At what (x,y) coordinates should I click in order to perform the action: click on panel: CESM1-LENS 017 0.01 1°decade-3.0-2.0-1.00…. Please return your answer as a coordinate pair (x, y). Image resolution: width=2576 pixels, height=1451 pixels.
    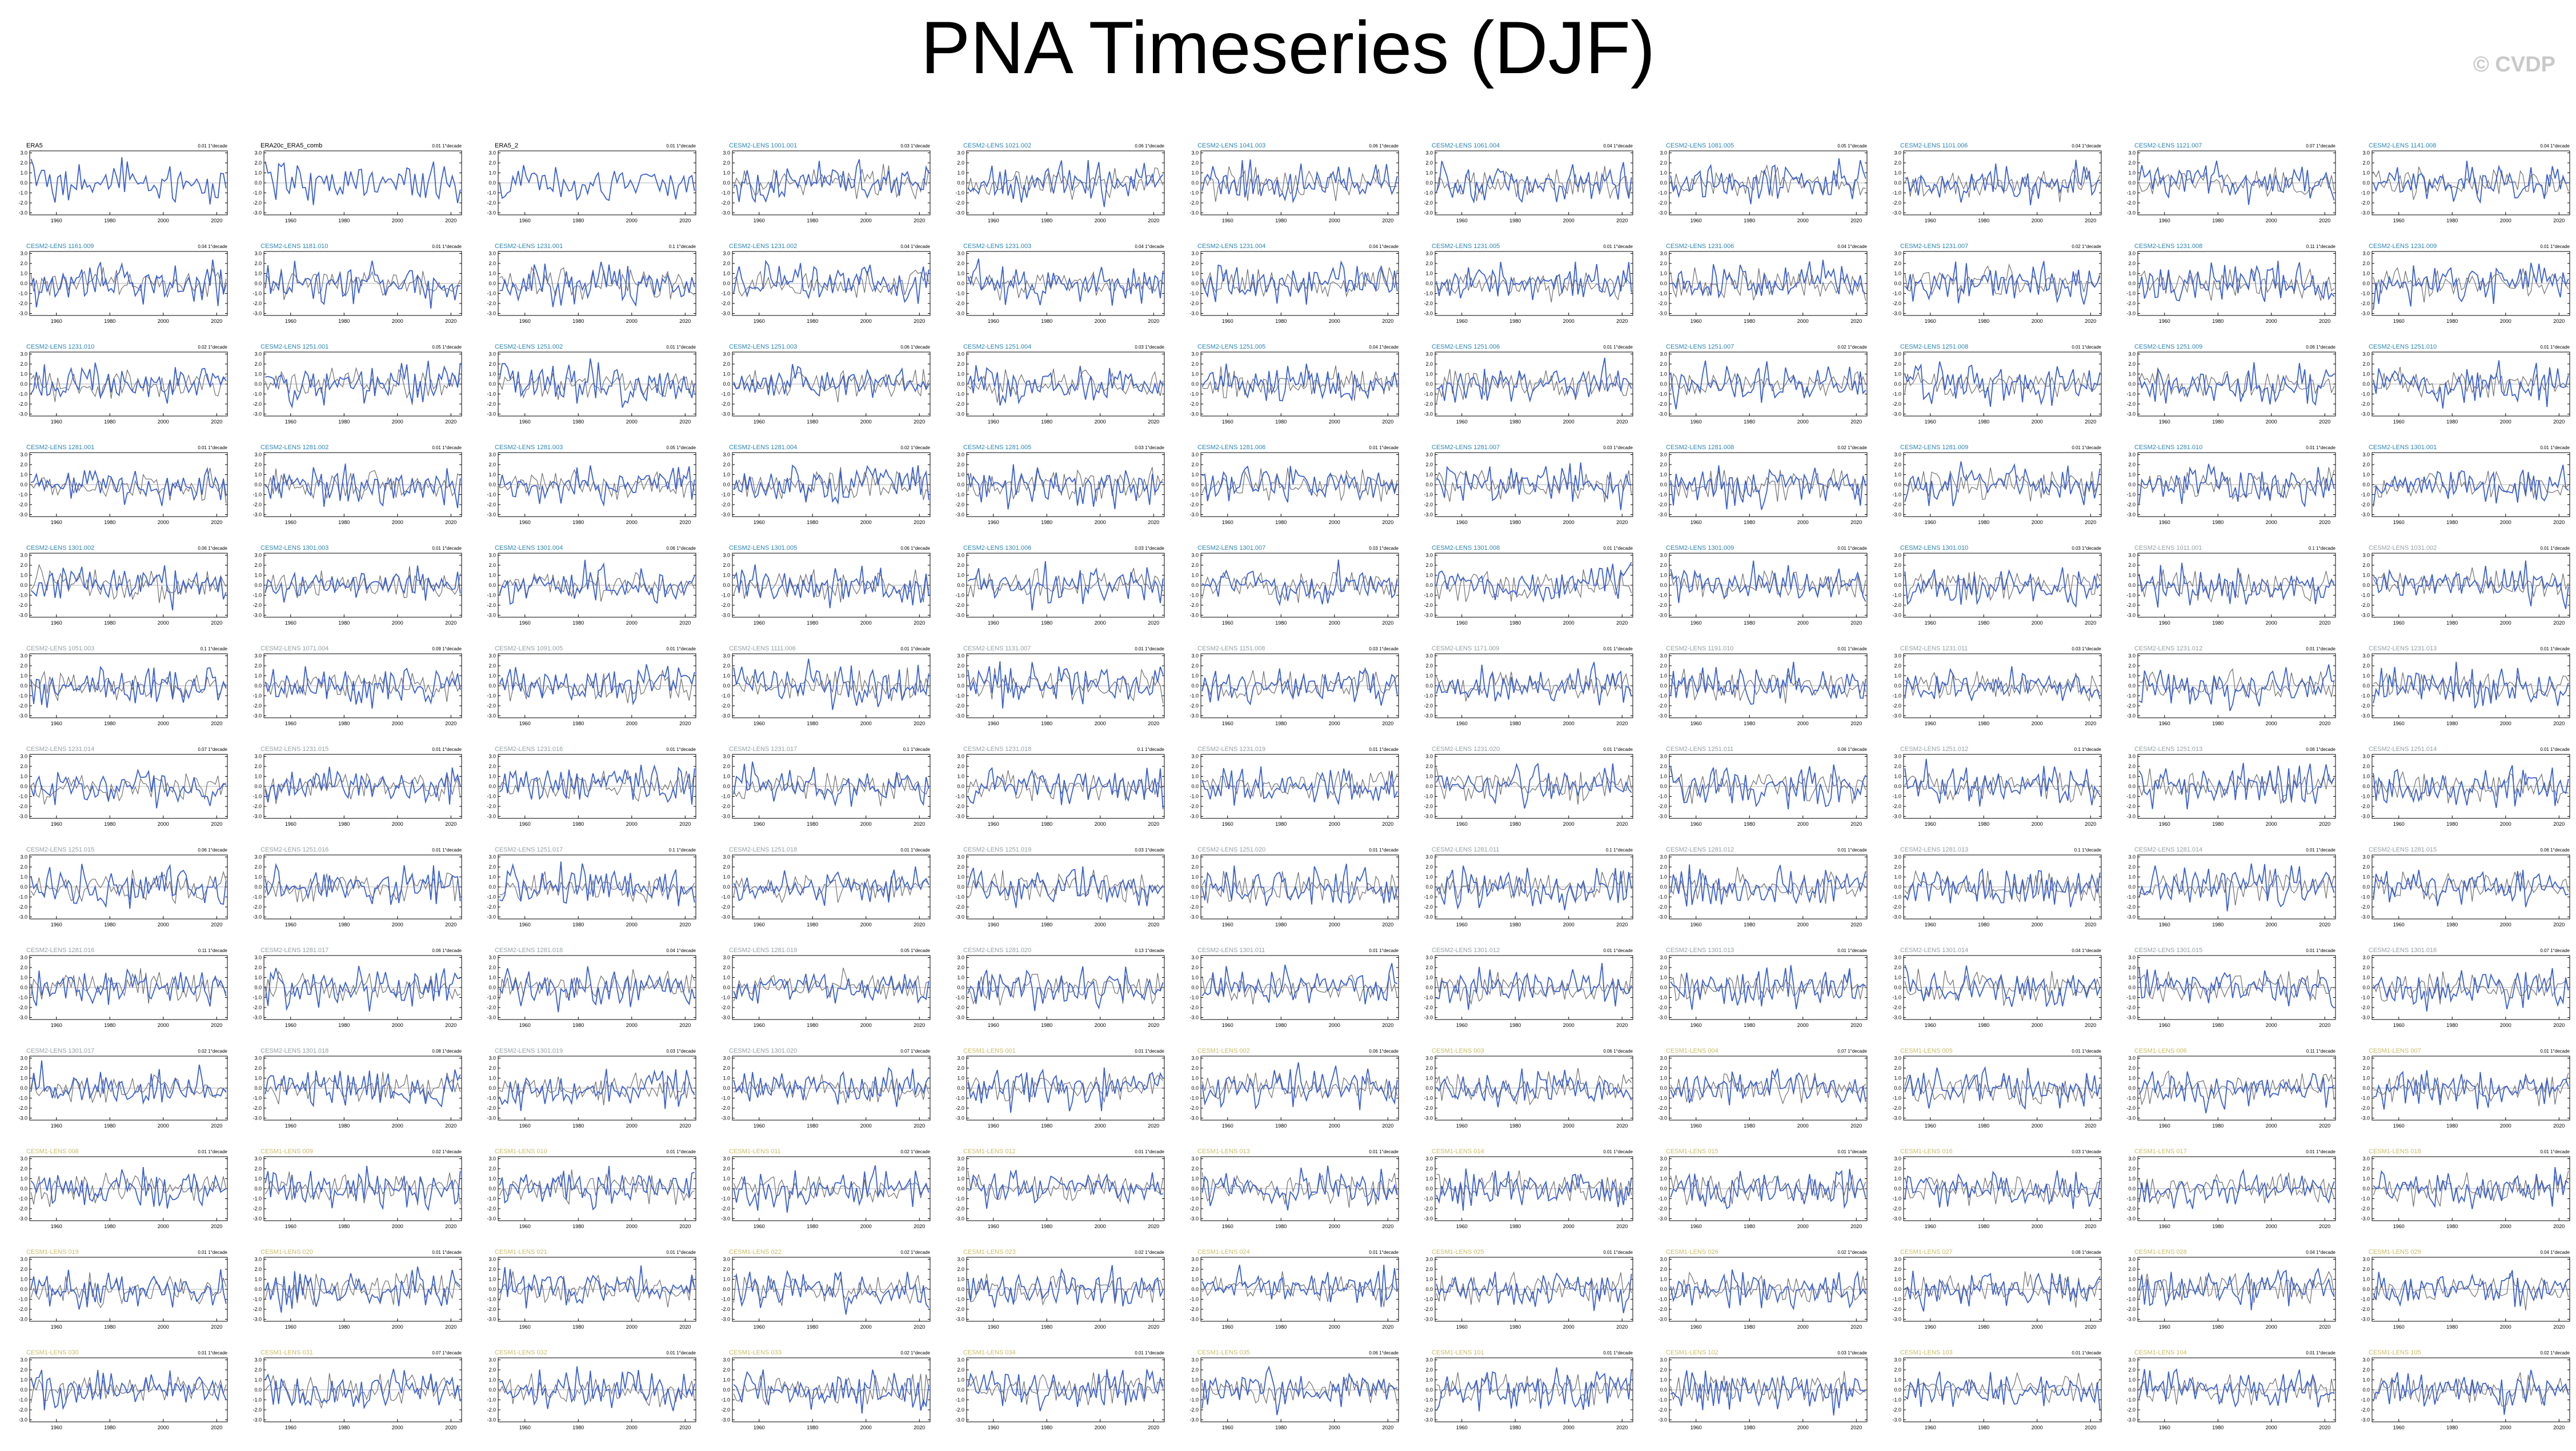
    Looking at the image, I should click on (2230, 1188).